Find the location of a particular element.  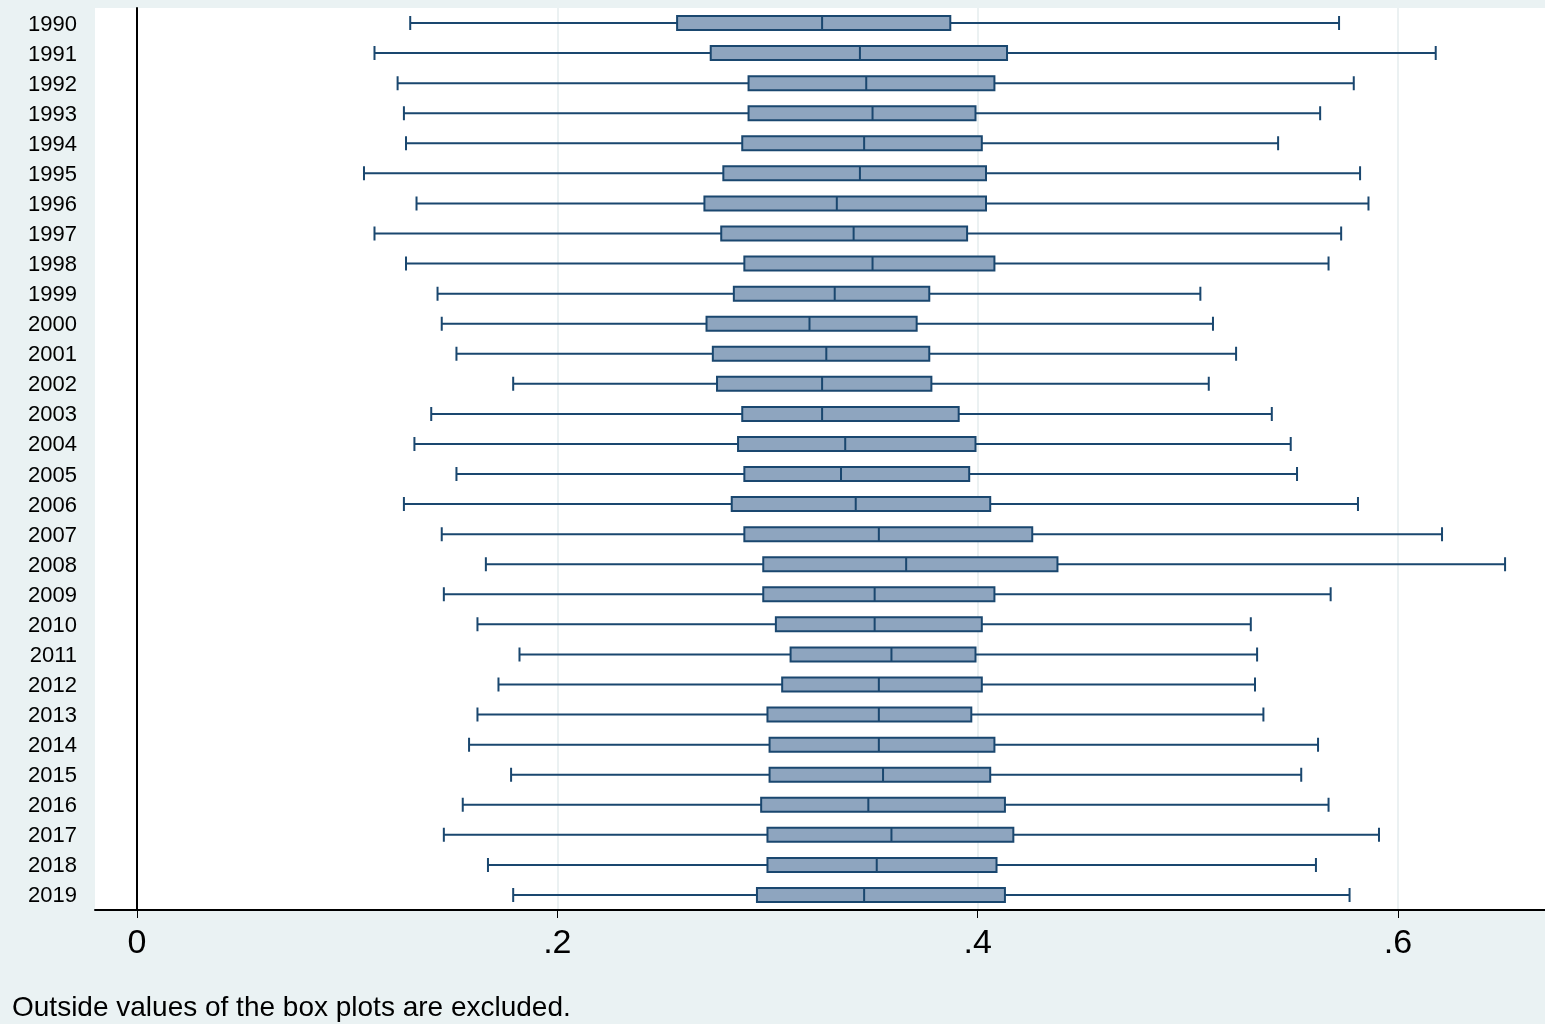

y-tick-label: 1999 is located at coordinates (52, 294).